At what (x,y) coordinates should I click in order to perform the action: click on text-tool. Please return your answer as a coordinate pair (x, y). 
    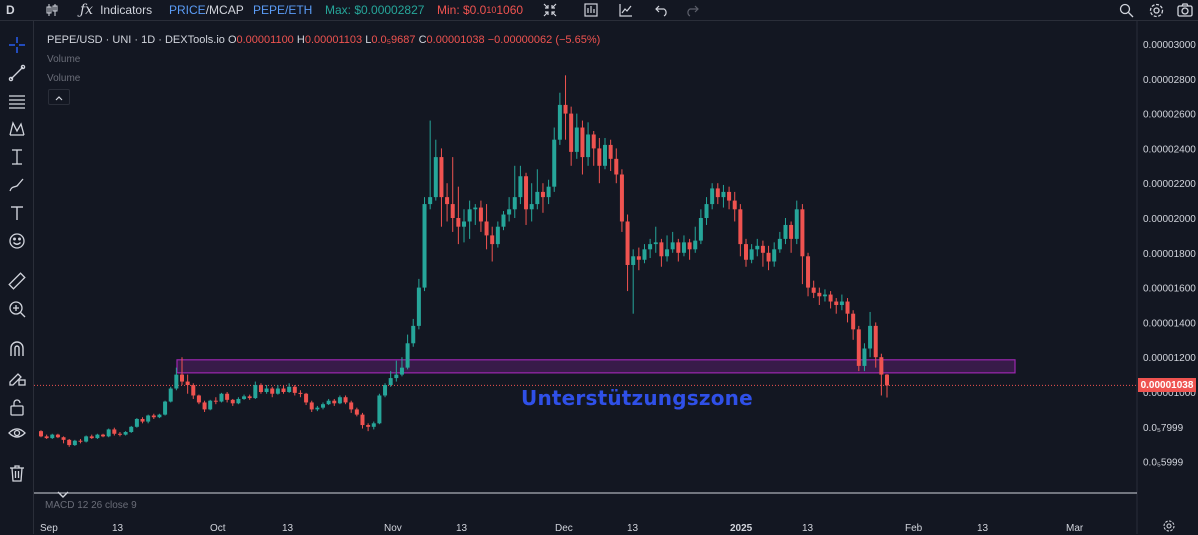
    Looking at the image, I should click on (17, 214).